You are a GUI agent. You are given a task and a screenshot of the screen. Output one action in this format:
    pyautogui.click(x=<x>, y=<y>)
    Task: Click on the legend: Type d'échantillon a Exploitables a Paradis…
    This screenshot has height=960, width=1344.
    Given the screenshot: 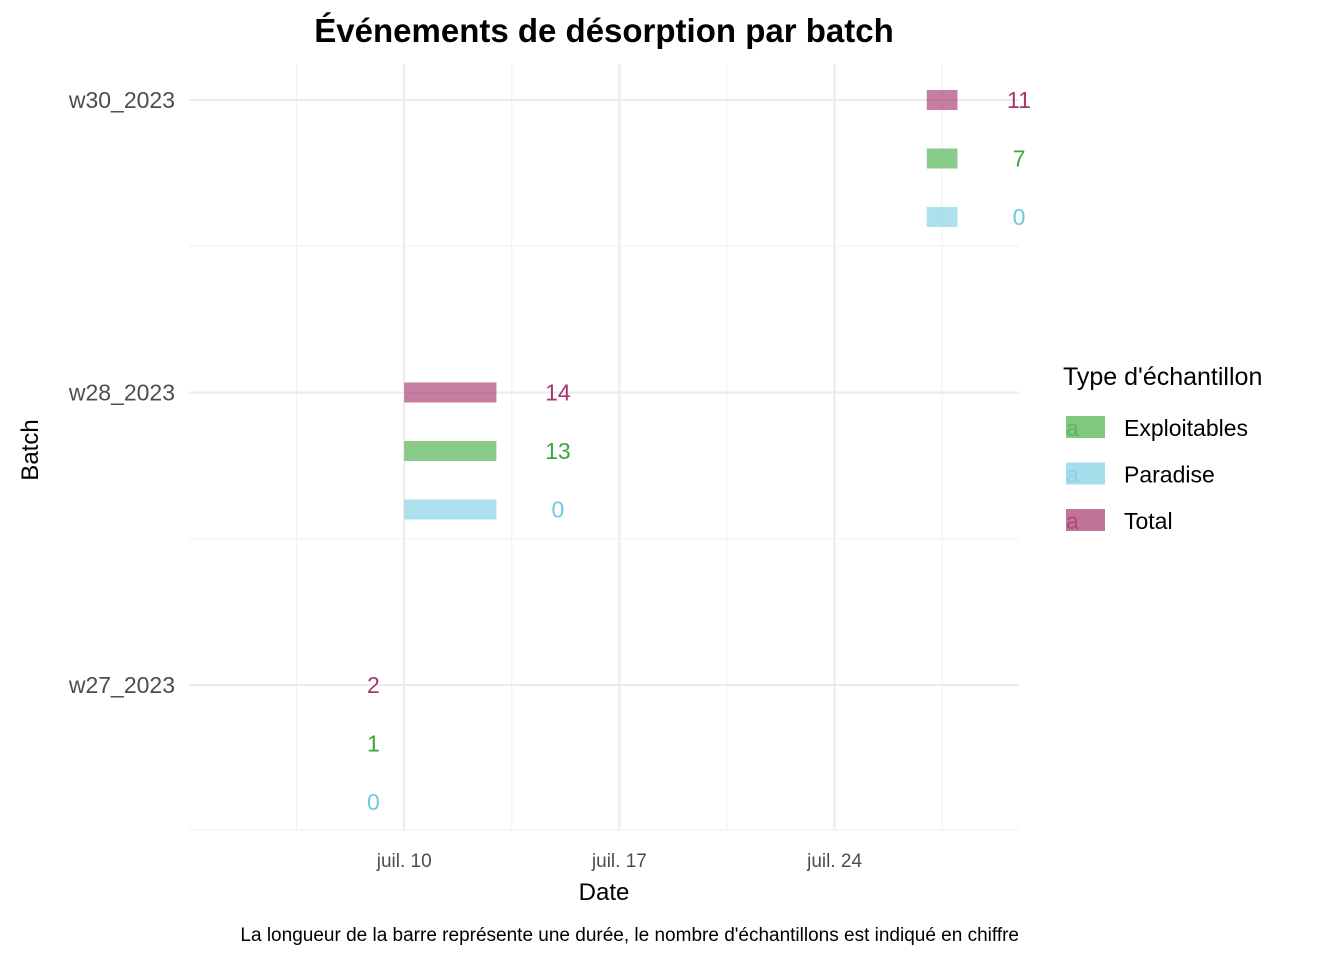 What is the action you would take?
    pyautogui.click(x=1162, y=448)
    